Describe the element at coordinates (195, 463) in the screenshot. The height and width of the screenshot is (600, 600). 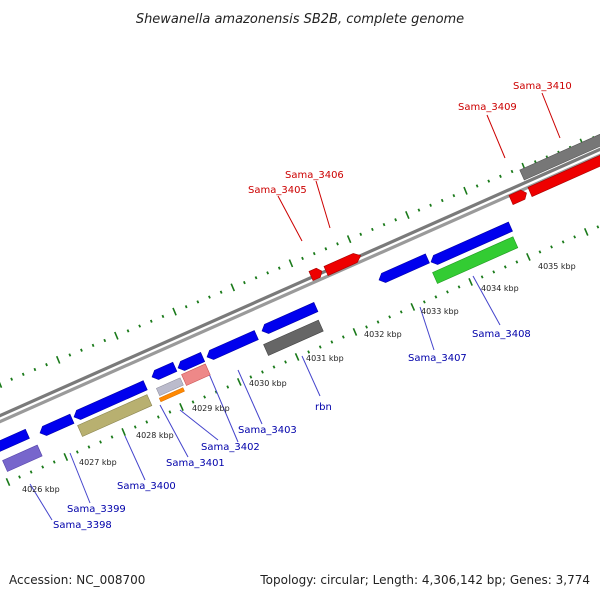
I see `label-sama-3401: Sama_3401` at that location.